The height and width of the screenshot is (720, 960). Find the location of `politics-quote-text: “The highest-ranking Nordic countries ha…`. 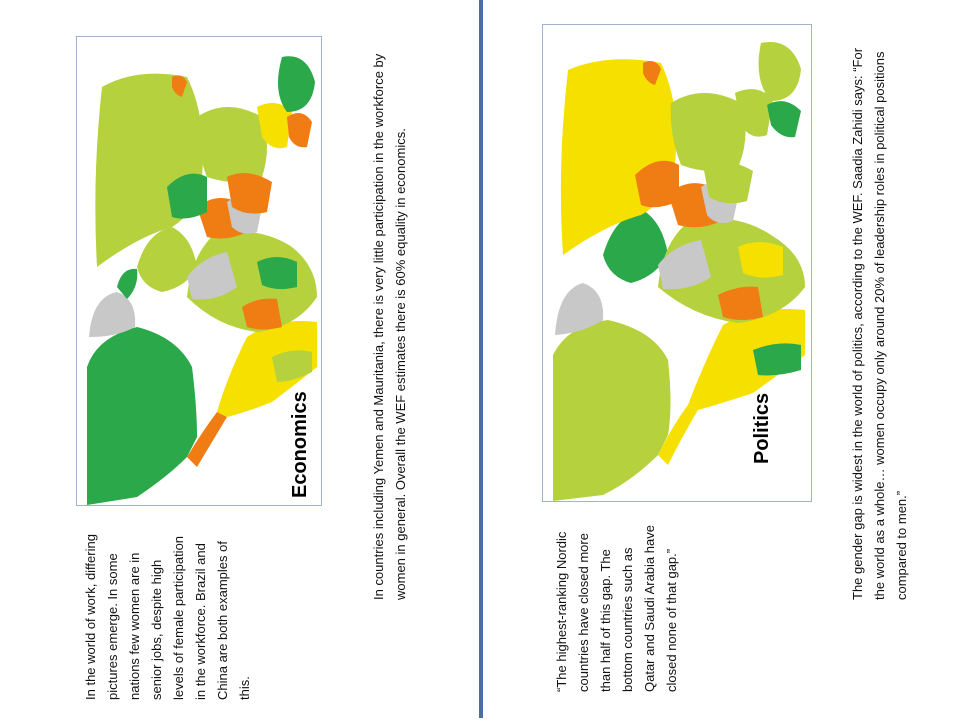

politics-quote-text: “The highest-ranking Nordic countries ha… is located at coordinates (616, 608).